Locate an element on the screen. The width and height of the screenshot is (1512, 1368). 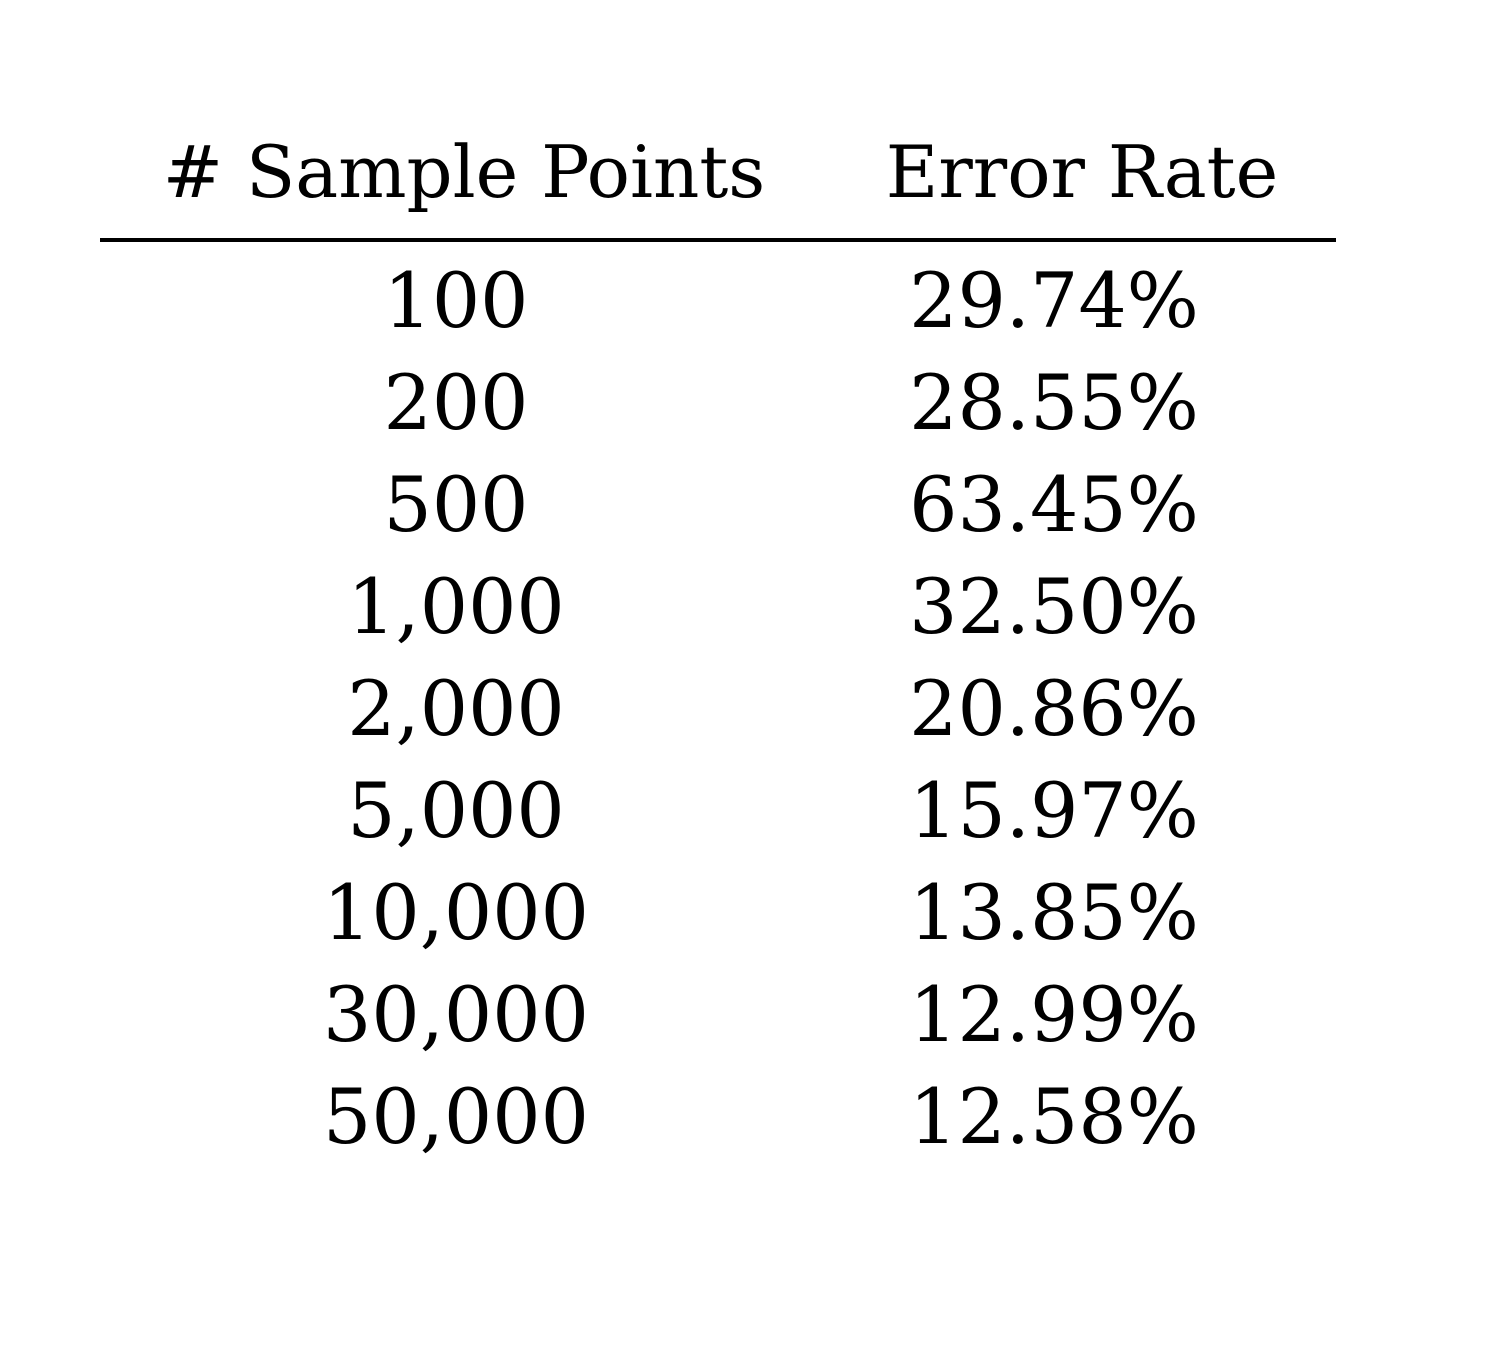
table-row: 200 28.55% is located at coordinates (718, 403).